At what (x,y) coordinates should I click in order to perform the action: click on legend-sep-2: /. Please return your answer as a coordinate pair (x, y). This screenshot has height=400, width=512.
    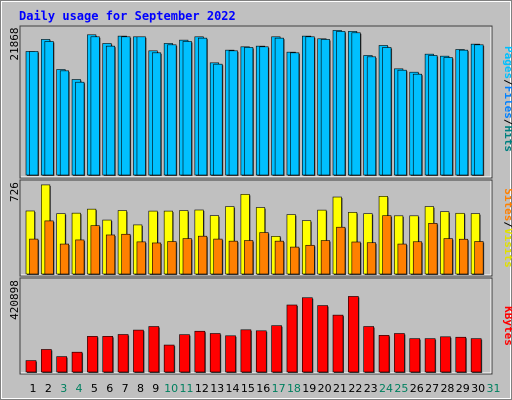
    Looking at the image, I should click on (507, 122).